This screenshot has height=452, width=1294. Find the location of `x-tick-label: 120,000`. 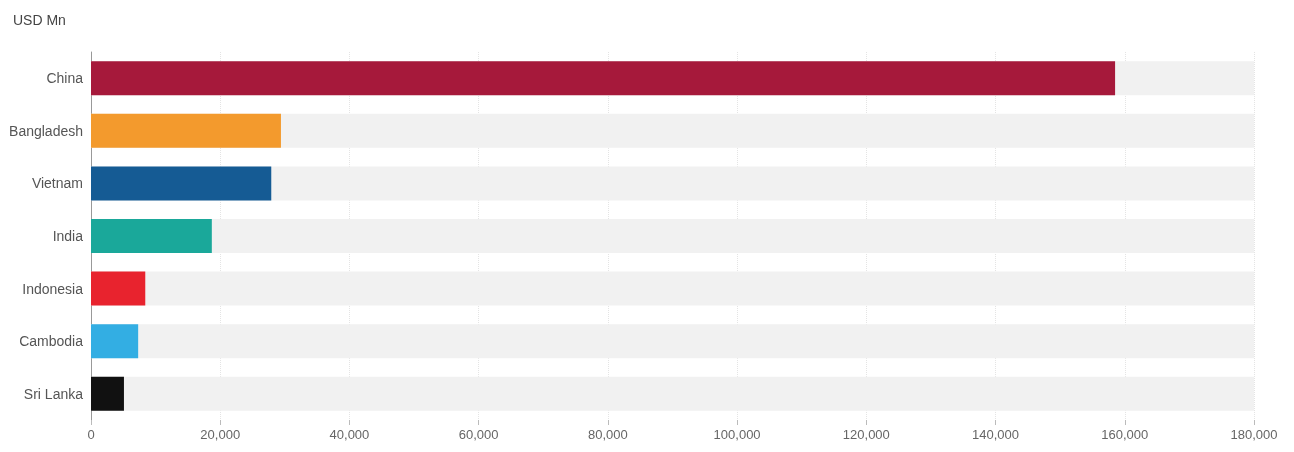

x-tick-label: 120,000 is located at coordinates (866, 434).